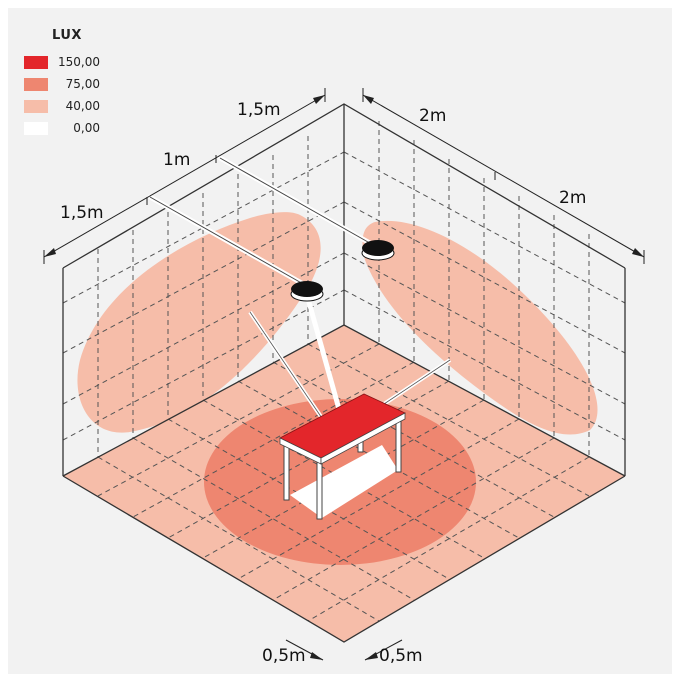 The width and height of the screenshot is (680, 682). I want to click on legend-value: 0,00, so click(86, 128).